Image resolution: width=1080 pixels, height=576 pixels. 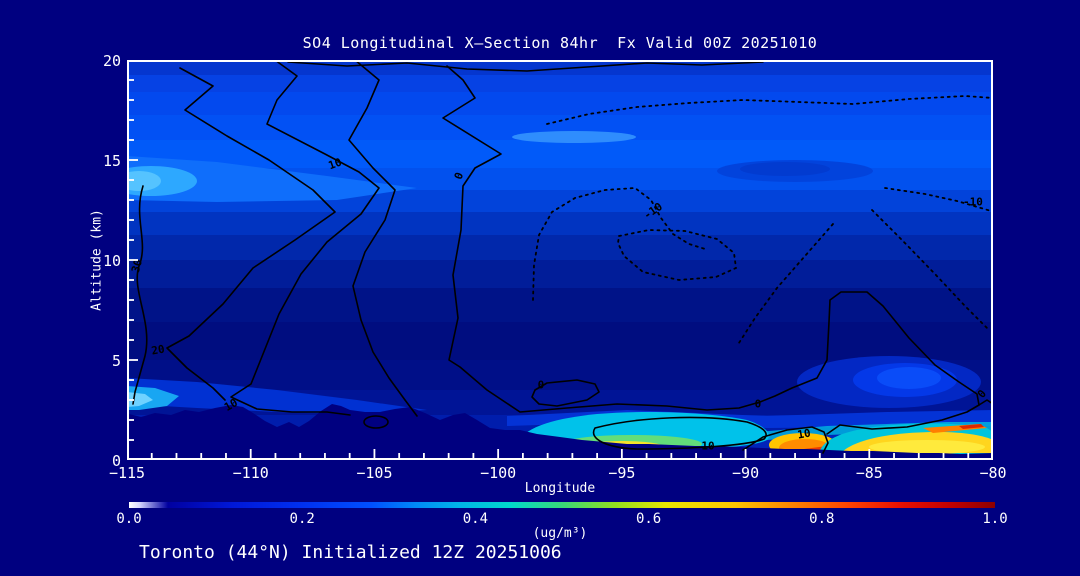 I want to click on contour-value-label: 10, so click(x=708, y=446).